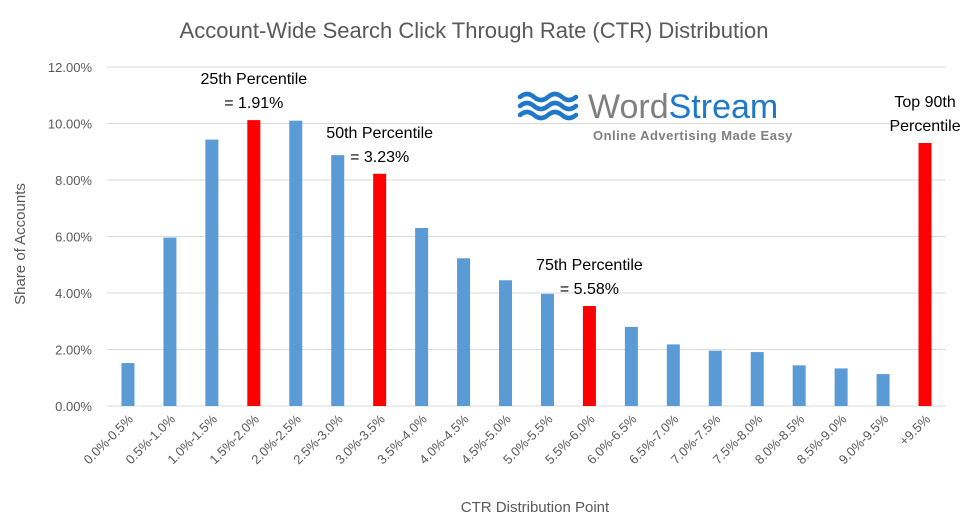  What do you see at coordinates (253, 103) in the screenshot?
I see `annotation-line2: = 1.91%` at bounding box center [253, 103].